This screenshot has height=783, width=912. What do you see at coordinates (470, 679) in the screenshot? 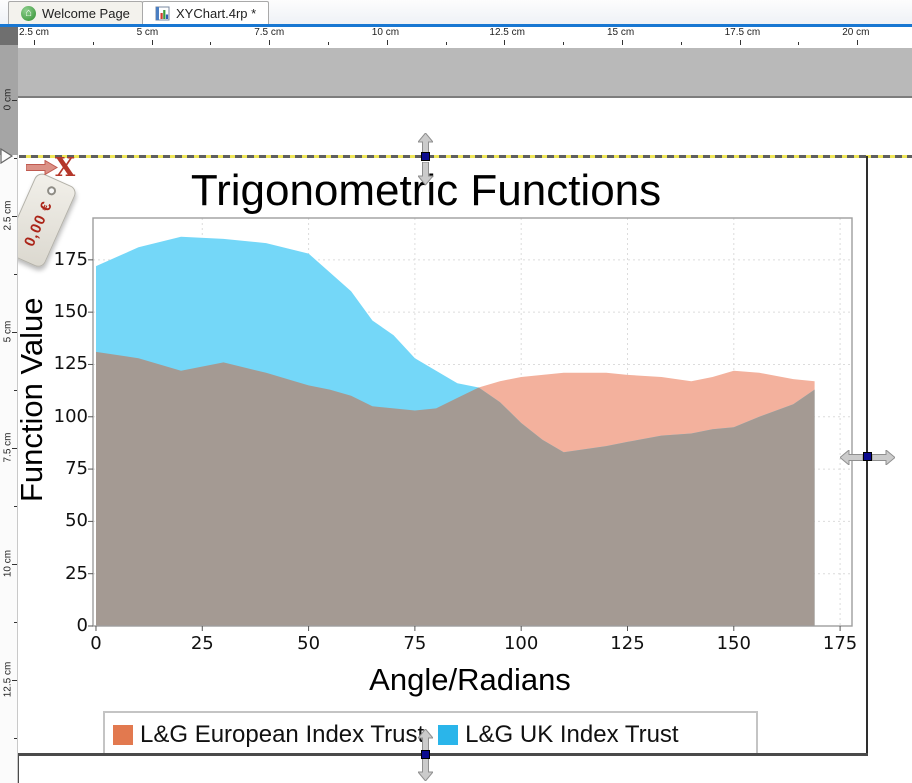
I see `x-axis-label: Angle/Radians` at bounding box center [470, 679].